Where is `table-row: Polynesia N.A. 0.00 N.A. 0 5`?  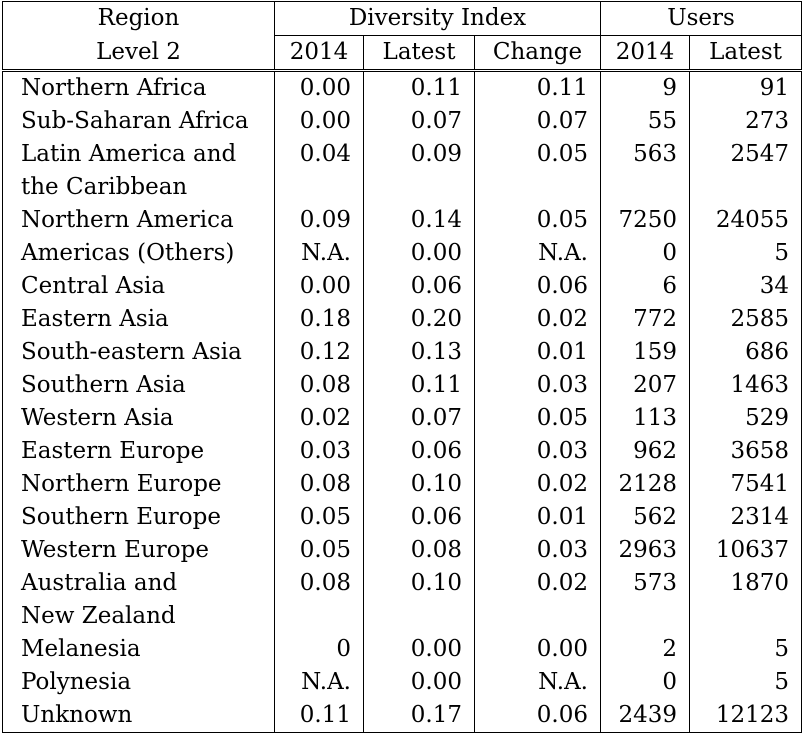 table-row: Polynesia N.A. 0.00 N.A. 0 5 is located at coordinates (402, 682).